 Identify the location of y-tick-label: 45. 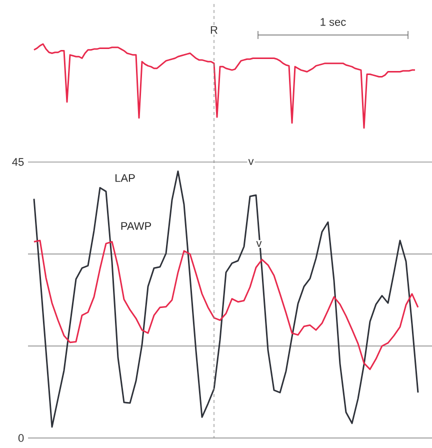
(18, 162).